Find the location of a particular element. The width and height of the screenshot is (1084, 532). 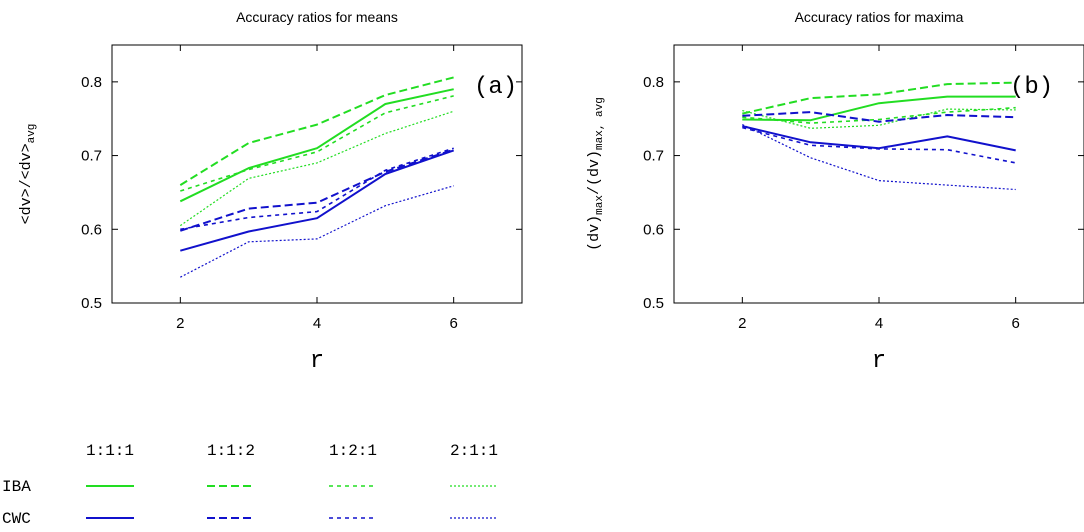

chart-b-ytick-label: 0.8 is located at coordinates (653, 82).